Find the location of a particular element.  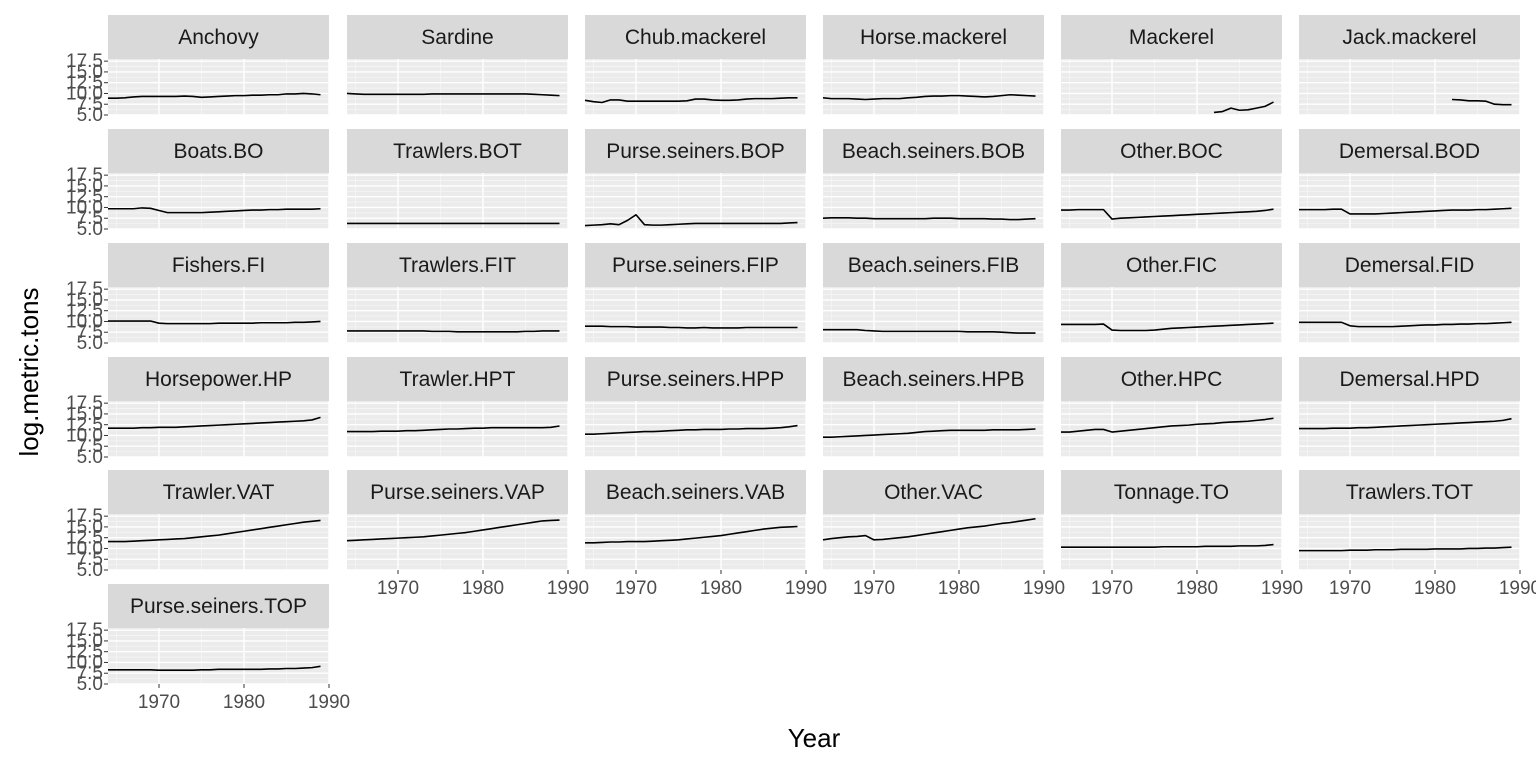

series-line-Mackerel is located at coordinates (1243, 107).